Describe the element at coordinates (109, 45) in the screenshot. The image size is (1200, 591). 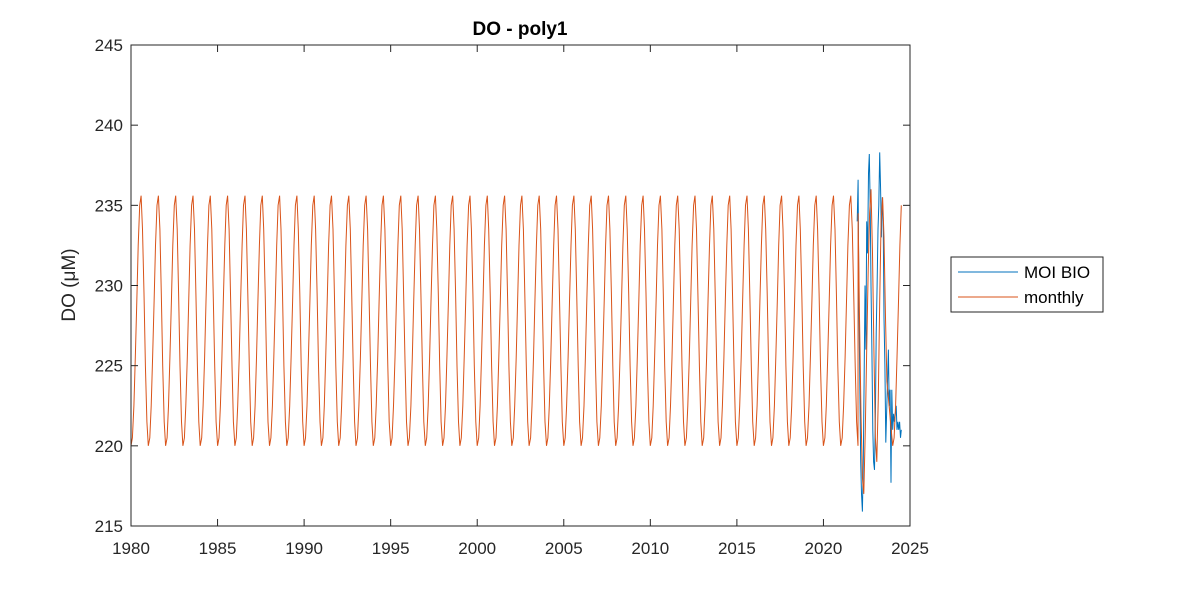
I see `y-tick-label: 245` at that location.